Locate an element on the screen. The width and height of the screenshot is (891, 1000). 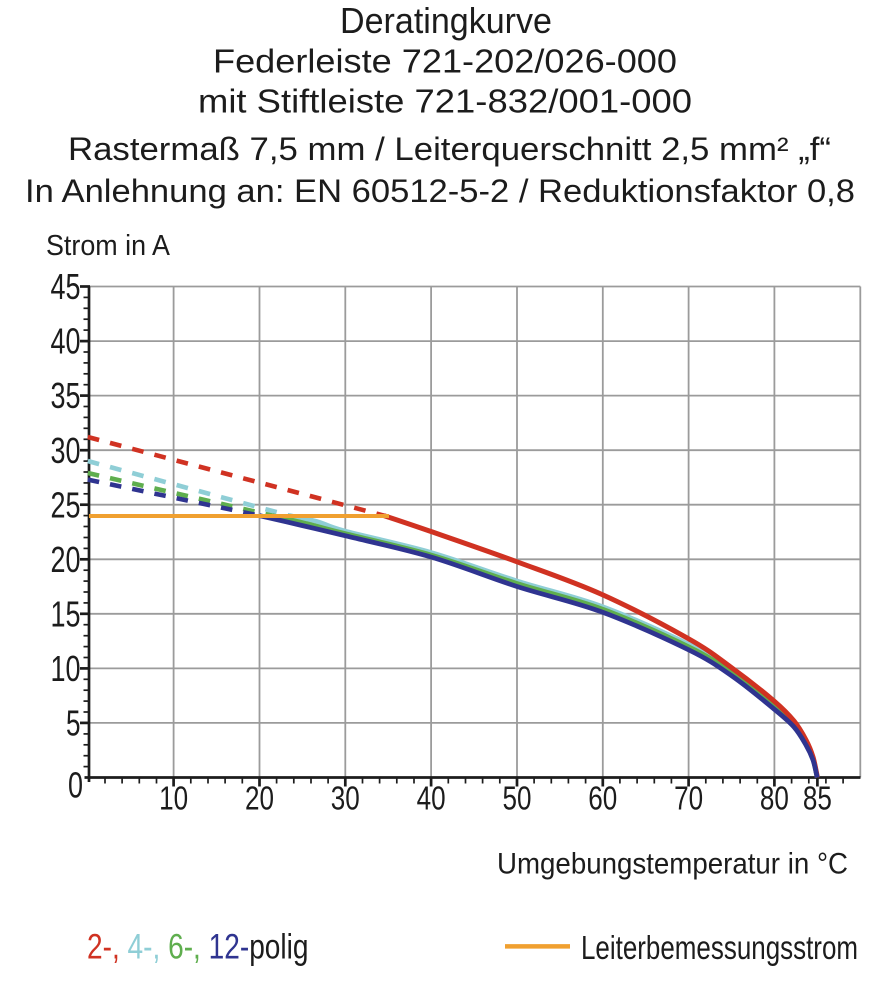
svg-text:mit Stiftleiste 721-832/001-00: mit Stiftleiste 721-832/001-000 is located at coordinates (445, 101).